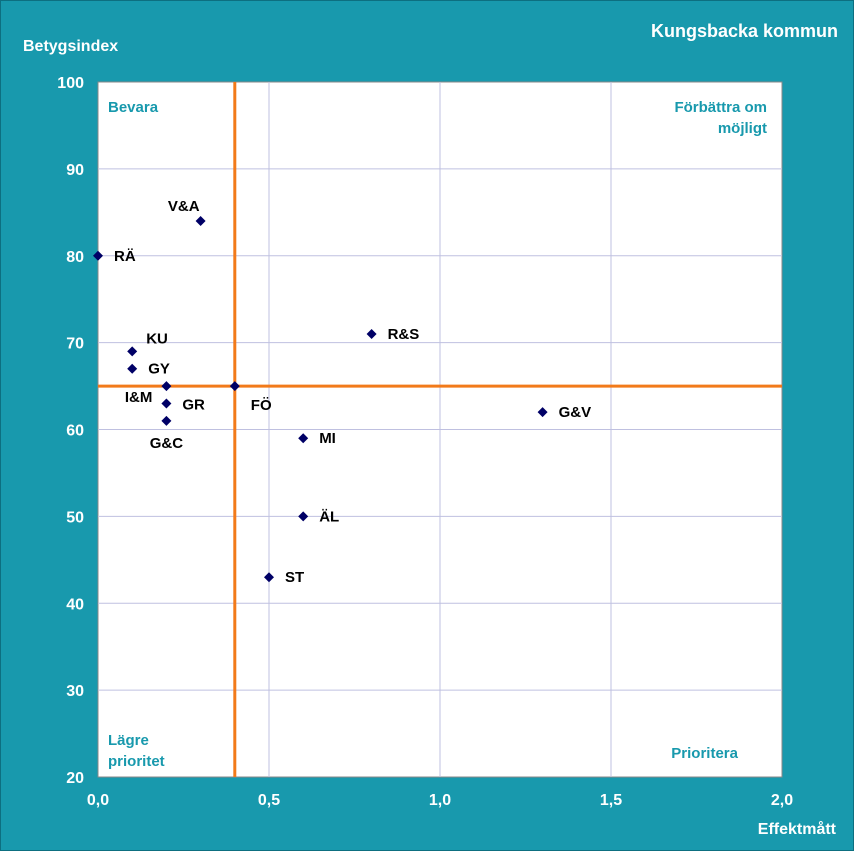  What do you see at coordinates (75, 431) in the screenshot?
I see `y-tick-label: 60` at bounding box center [75, 431].